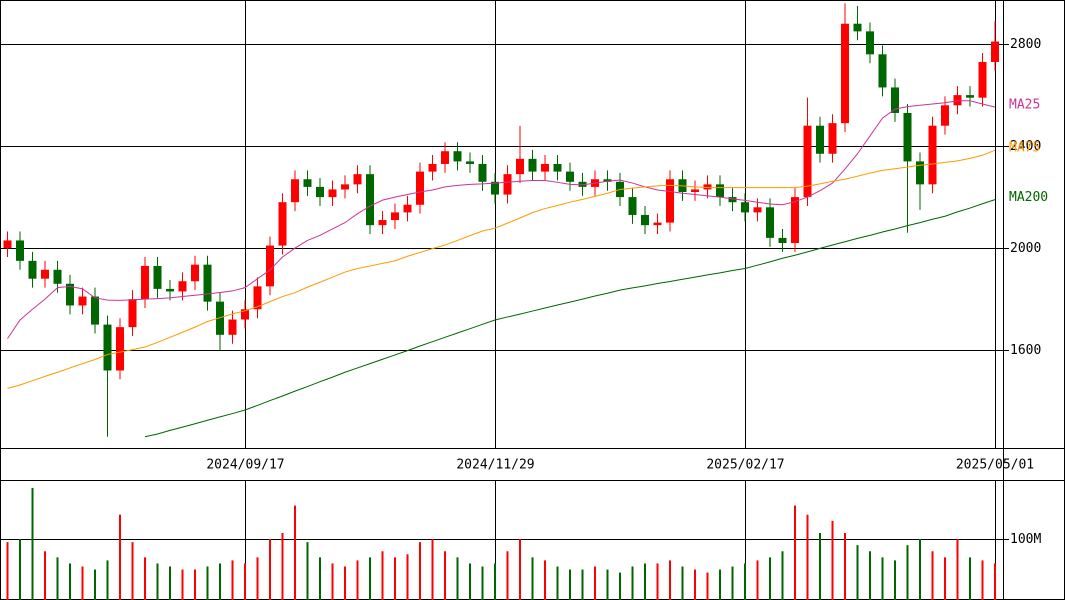 This screenshot has width=1065, height=600. I want to click on series-label: MA25, so click(1024, 105).